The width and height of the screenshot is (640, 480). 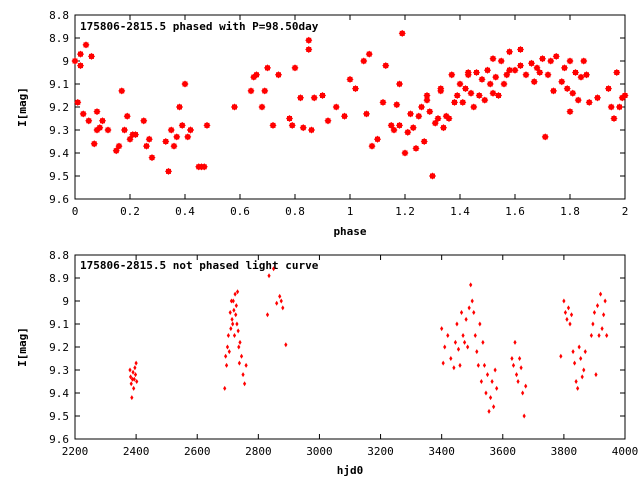 I want to click on y-tick-label: 9.4, so click(x=59, y=153).